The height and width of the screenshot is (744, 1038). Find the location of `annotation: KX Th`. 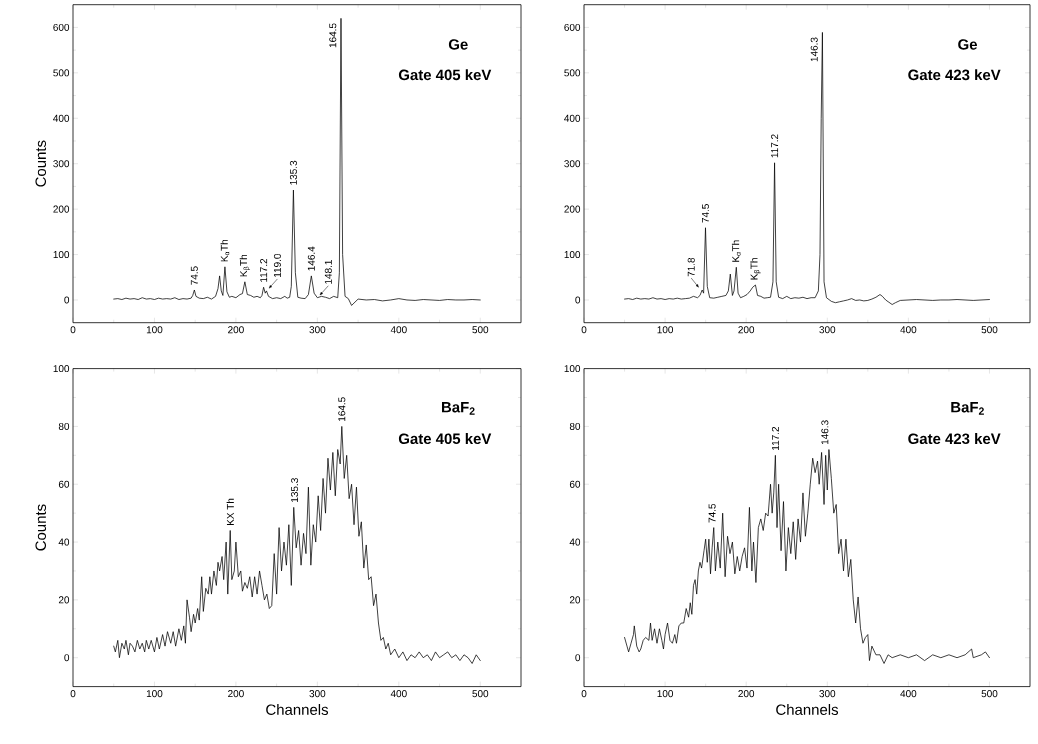

annotation: KX Th is located at coordinates (230, 511).